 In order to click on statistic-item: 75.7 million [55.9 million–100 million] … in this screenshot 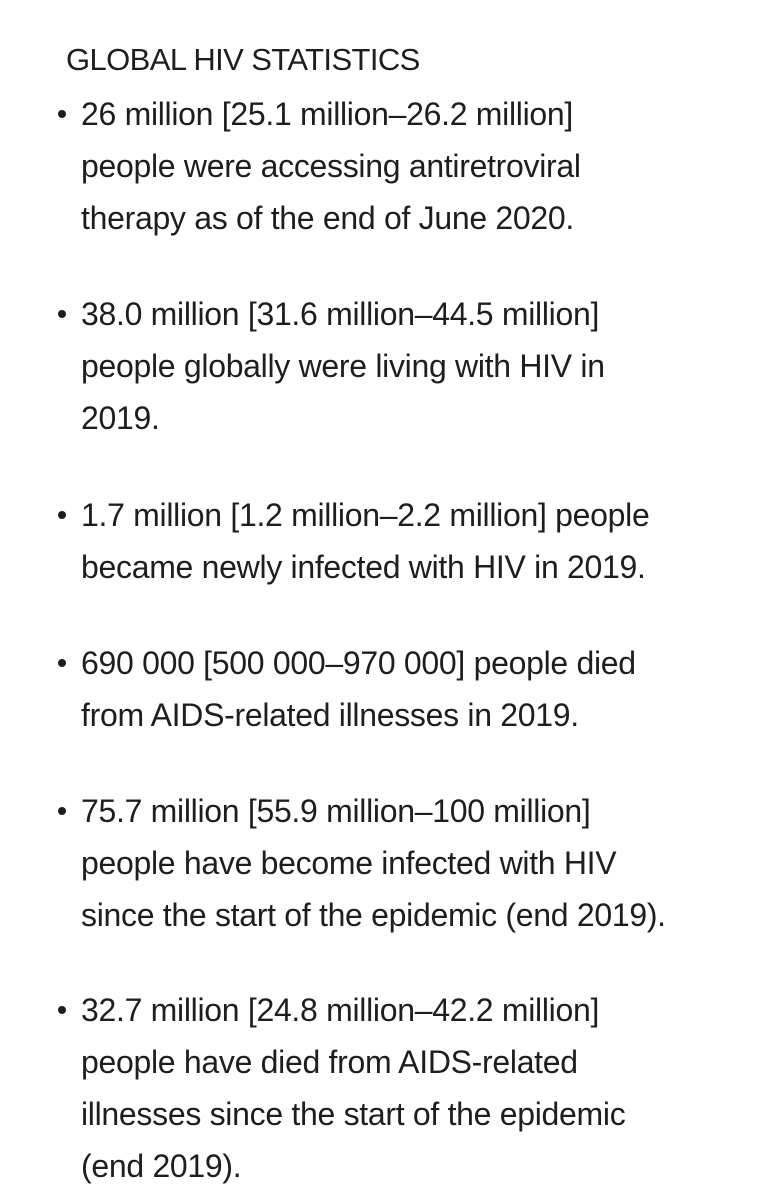, I will do `click(414, 863)`.